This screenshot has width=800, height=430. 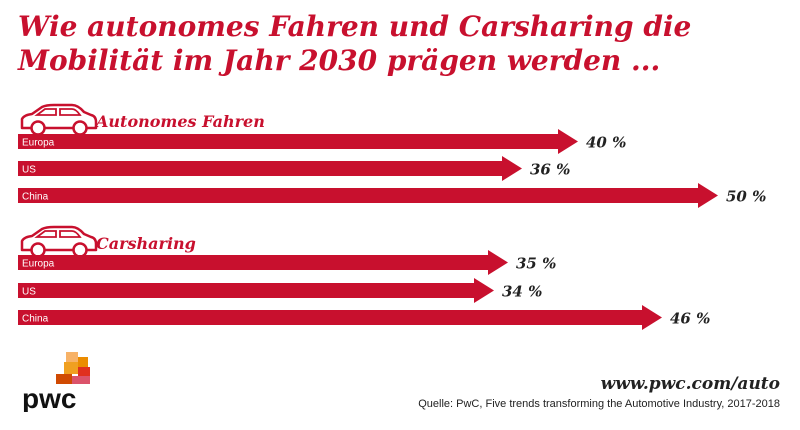 What do you see at coordinates (56, 382) in the screenshot?
I see `pwc-logo: pwc` at bounding box center [56, 382].